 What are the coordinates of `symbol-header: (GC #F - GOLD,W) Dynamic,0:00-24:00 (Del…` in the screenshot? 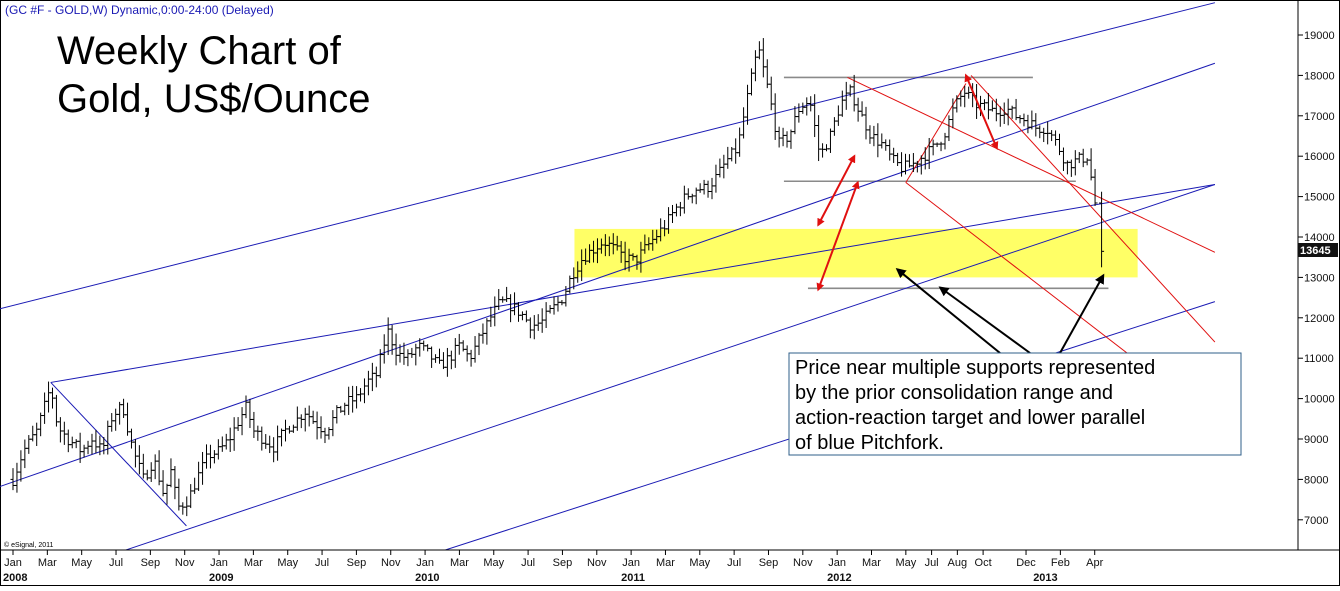 It's located at (139, 10).